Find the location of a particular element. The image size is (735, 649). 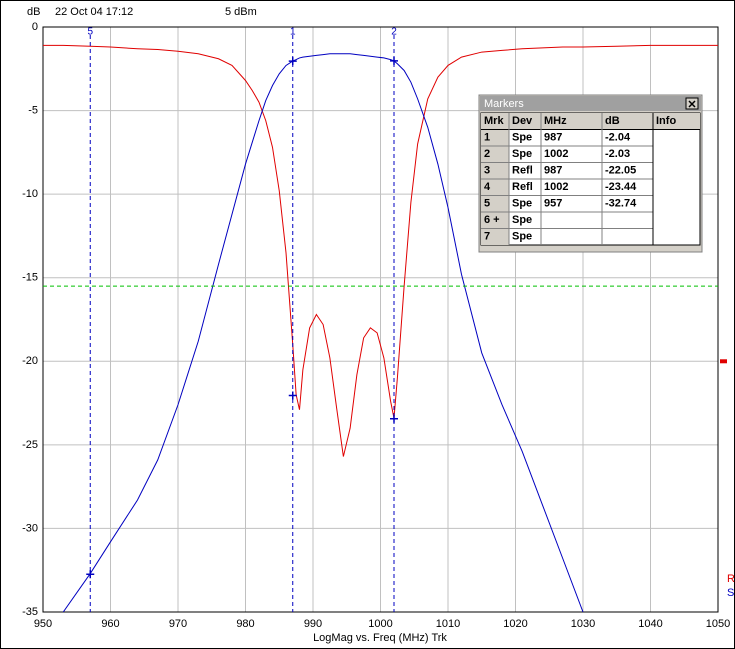

table-cell: -22.05 is located at coordinates (620, 171).